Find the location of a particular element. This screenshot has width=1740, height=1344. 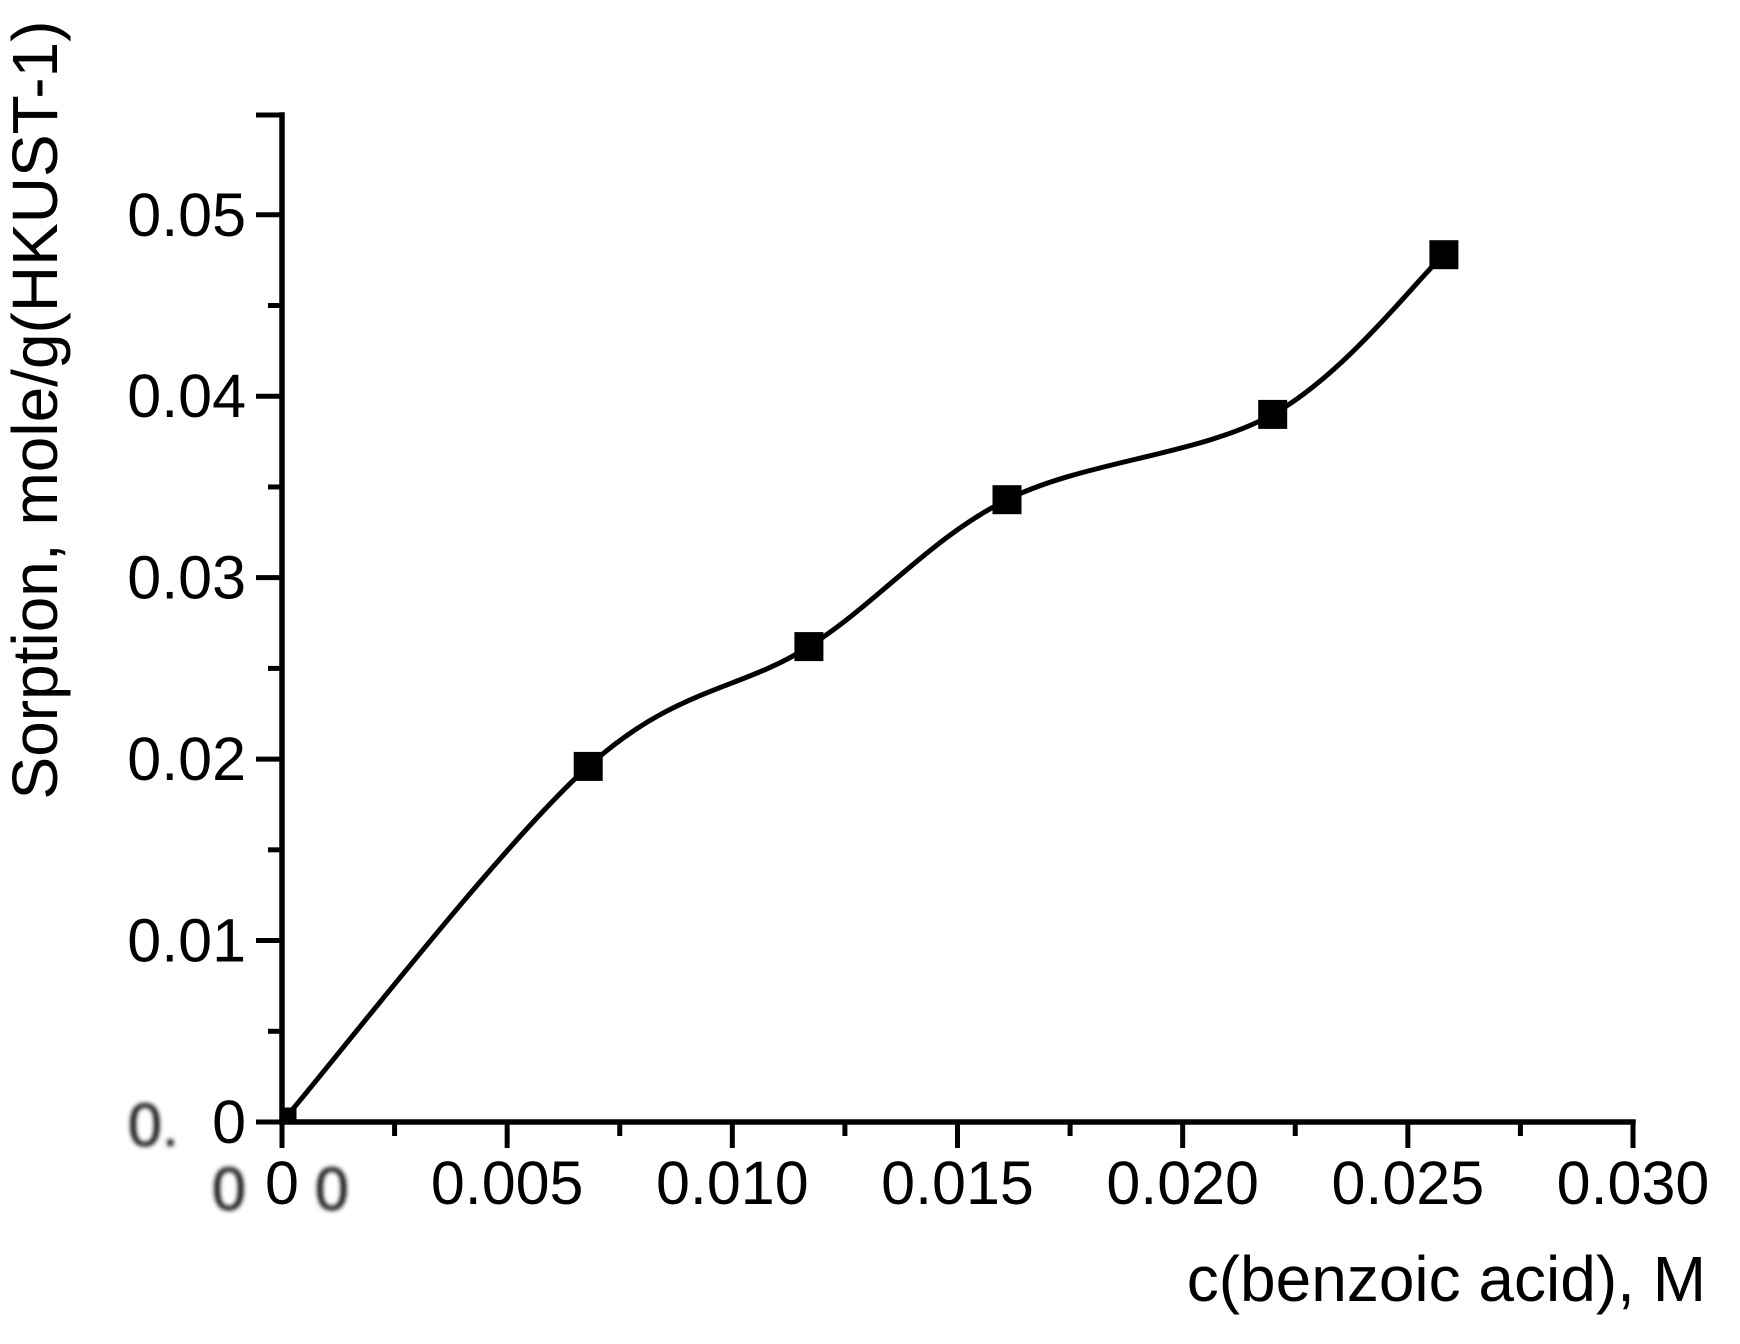

x-tick-label: 0.030 is located at coordinates (1633, 1183).